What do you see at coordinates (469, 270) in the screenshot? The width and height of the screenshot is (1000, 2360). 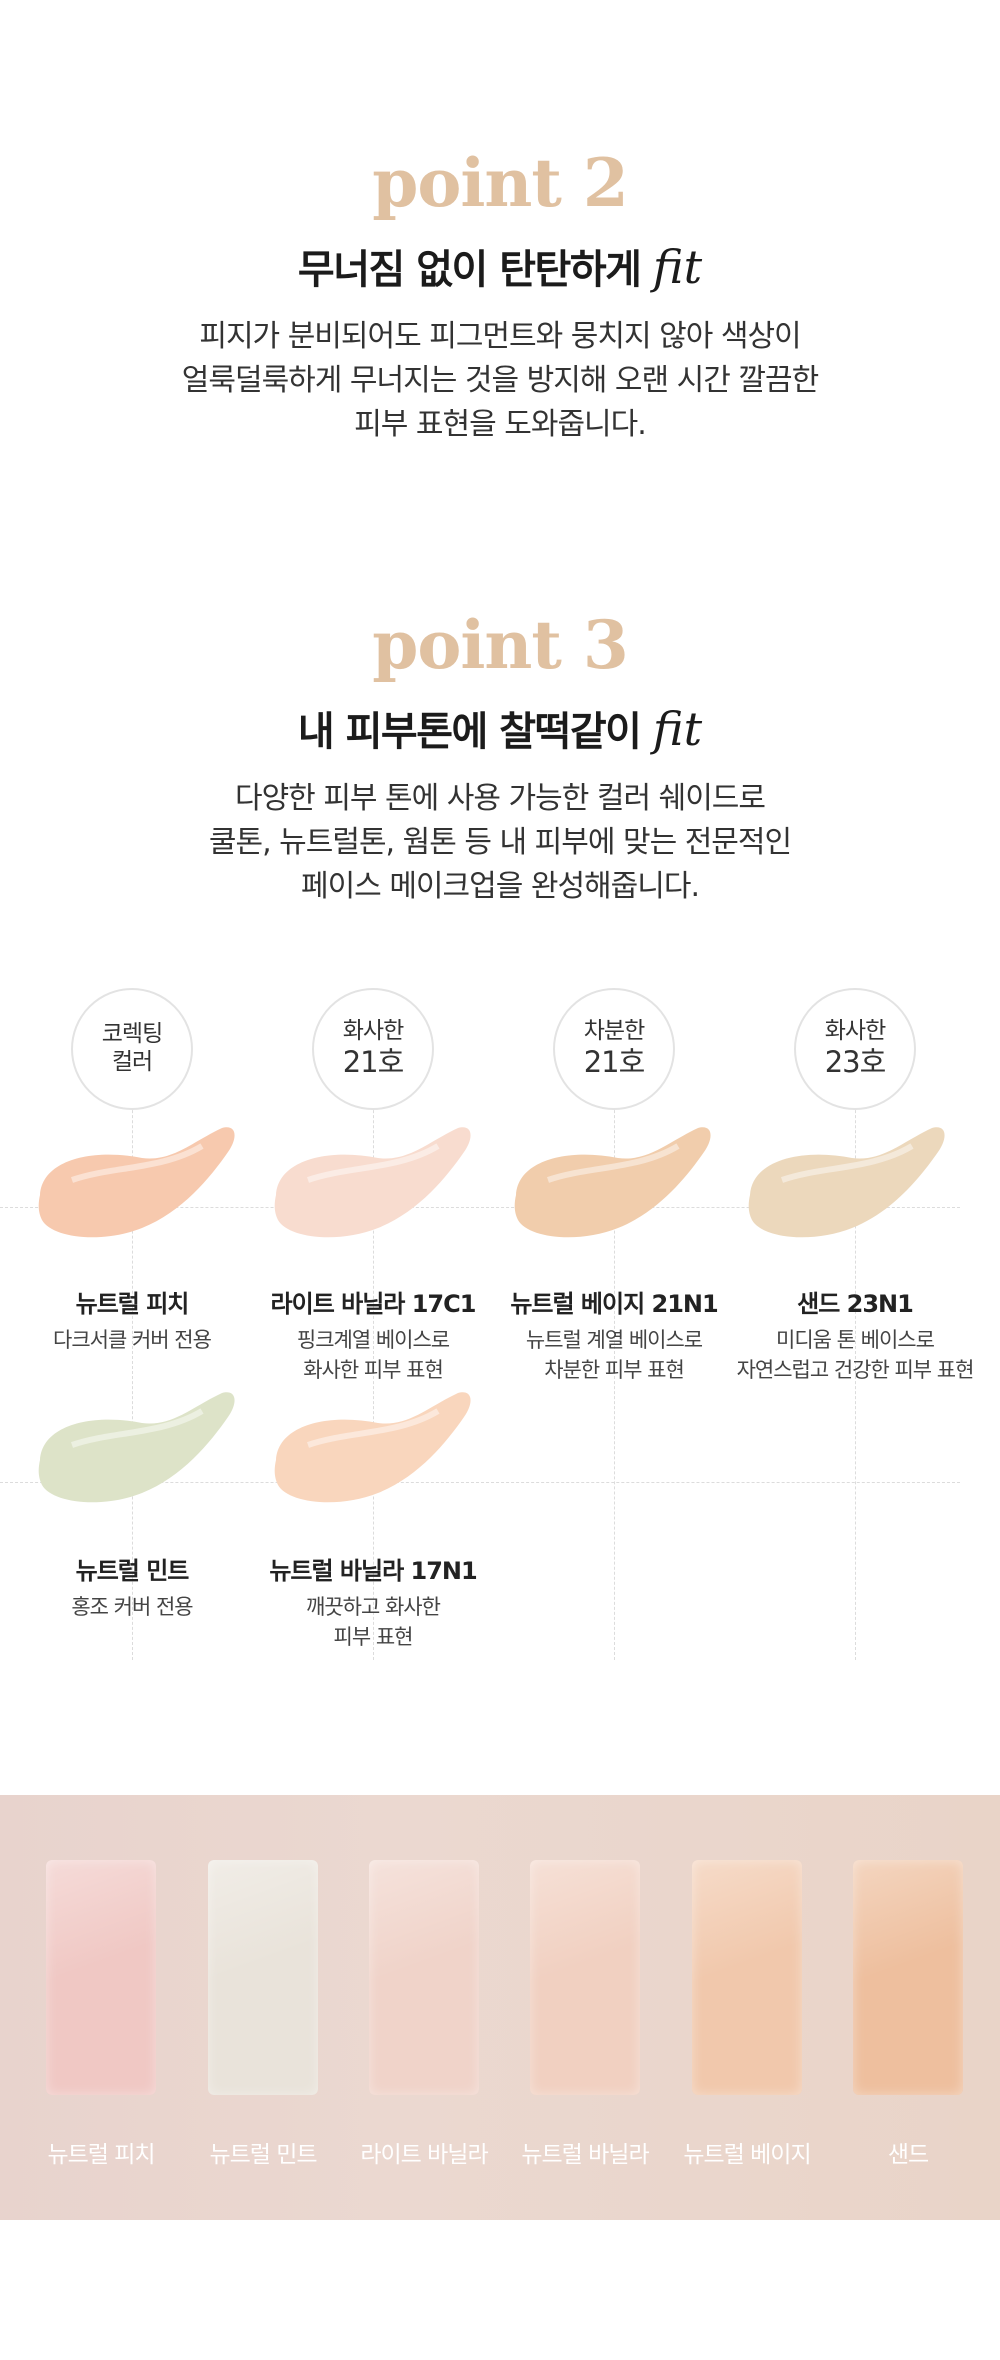 I see `point-2-heading-text: 무너짐 없이 탄탄하게` at bounding box center [469, 270].